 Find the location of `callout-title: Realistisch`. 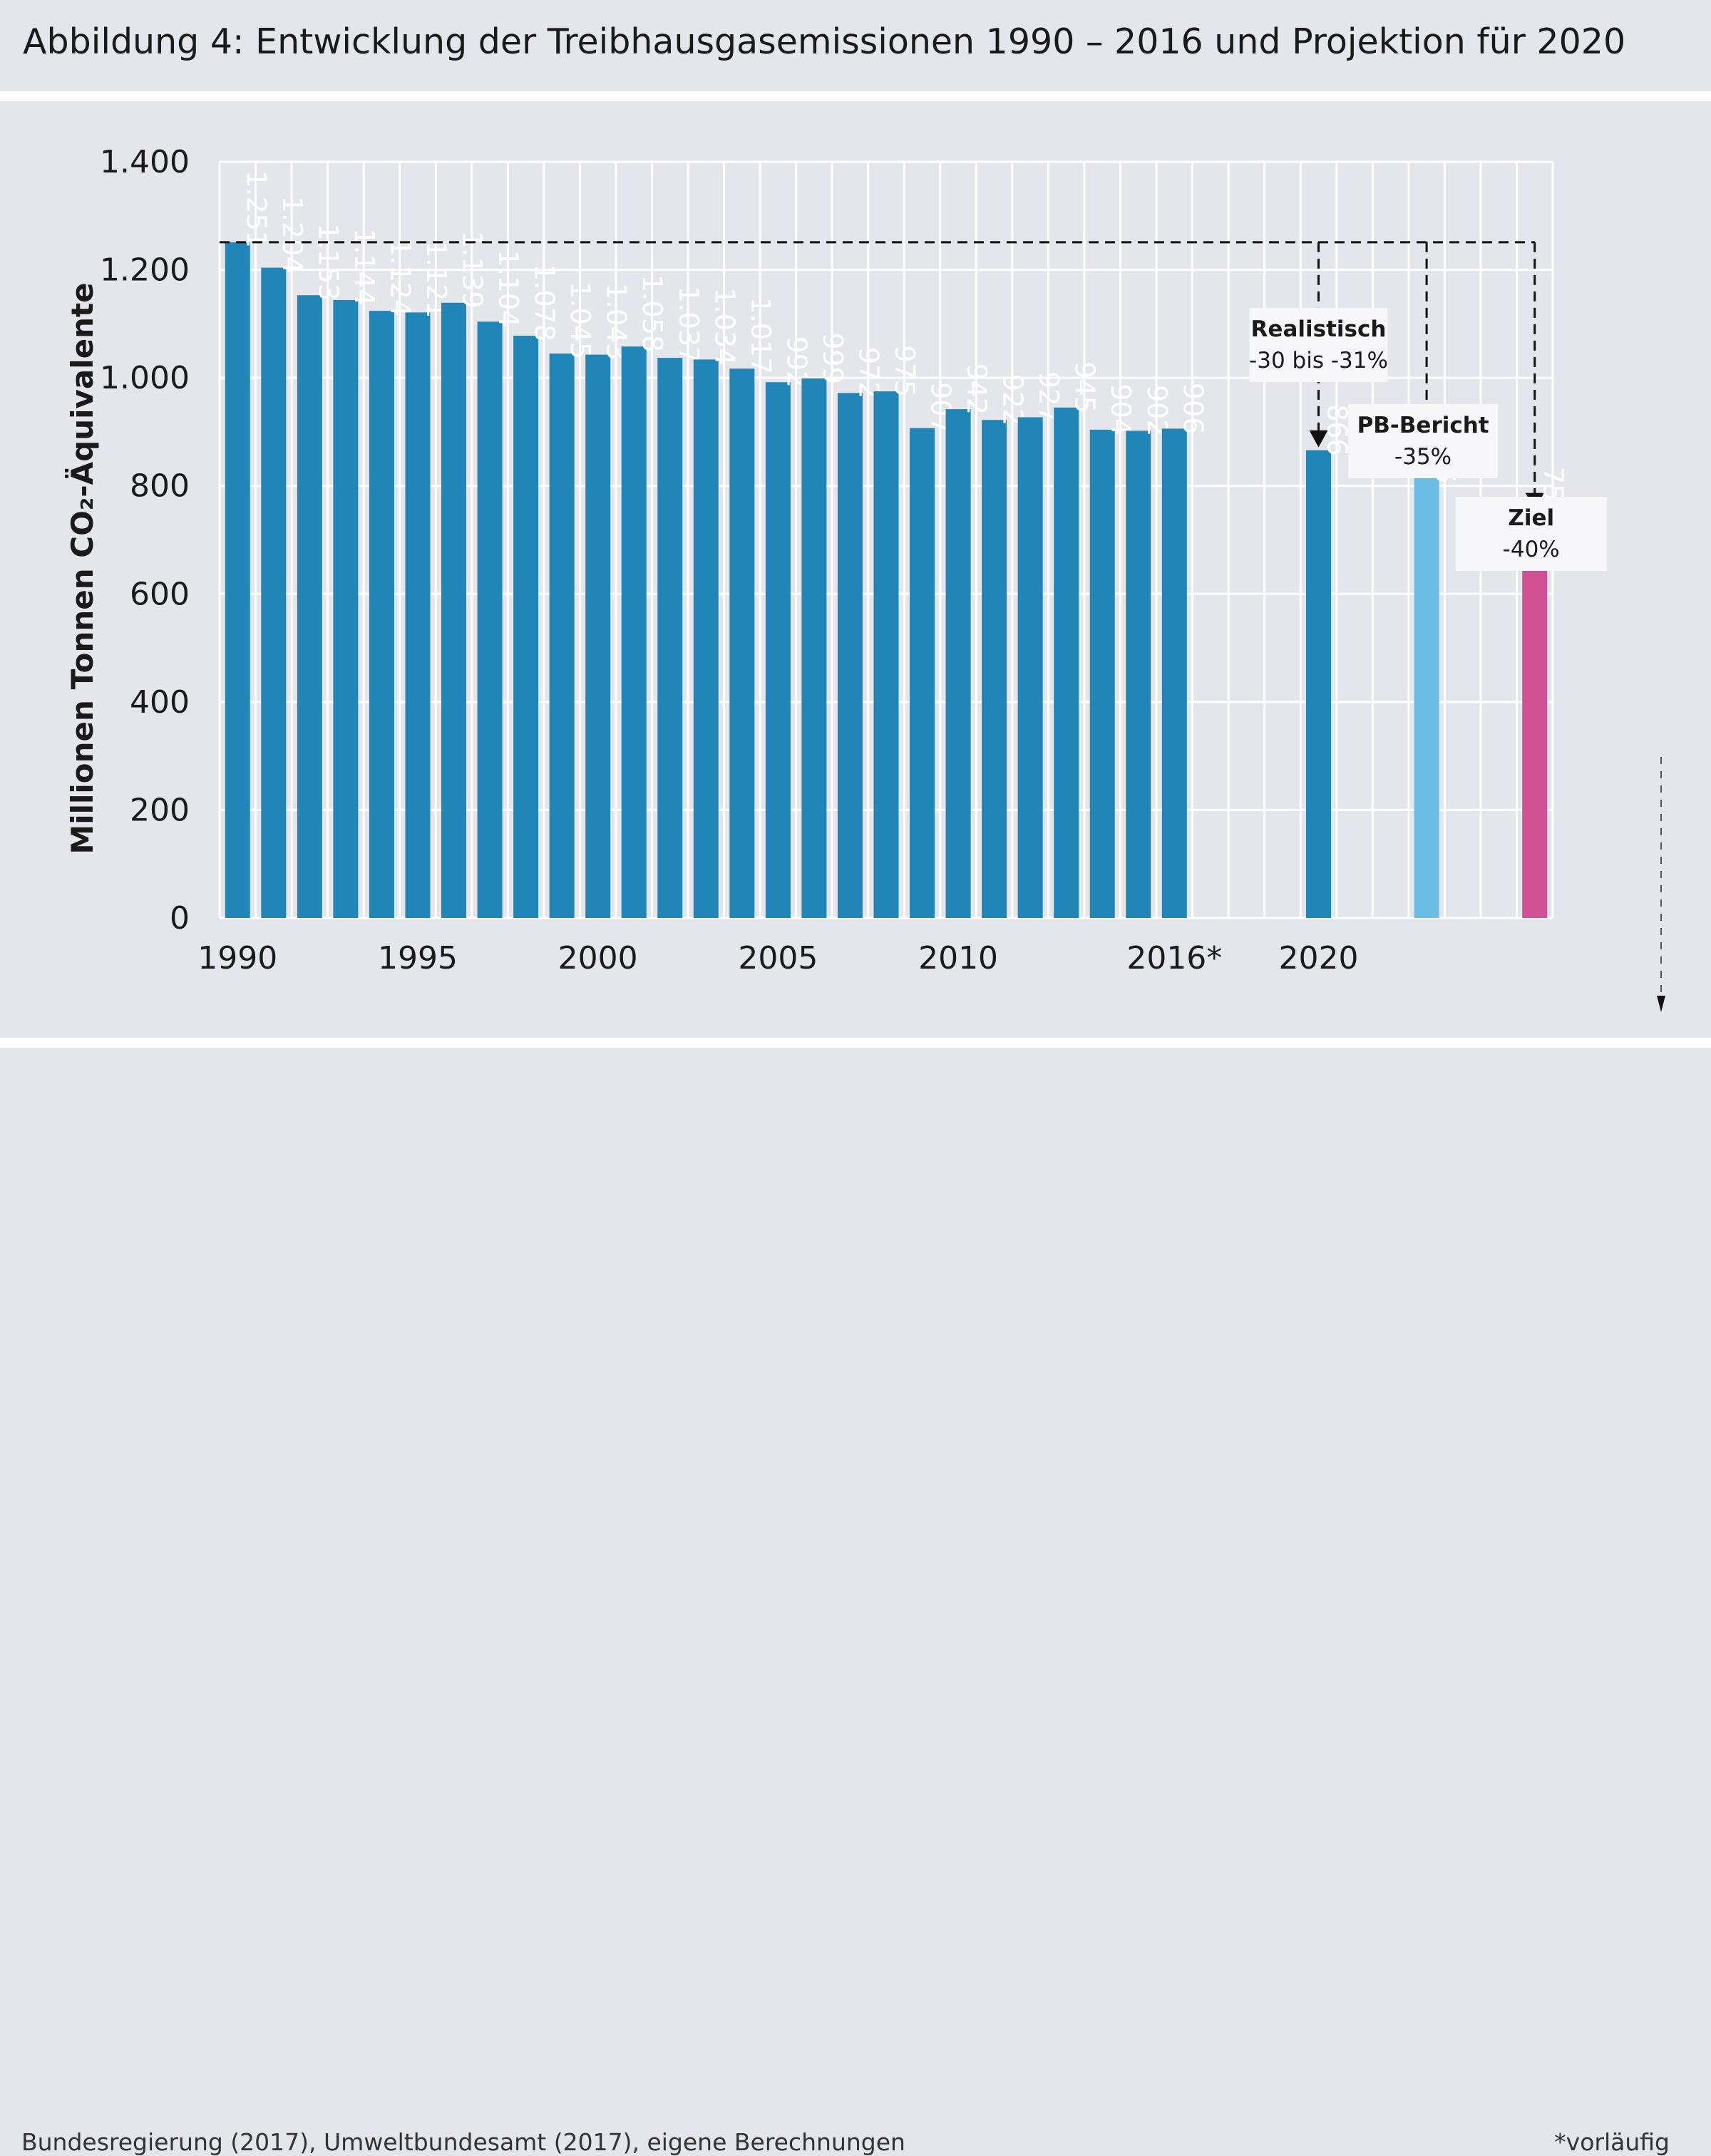

callout-title: Realistisch is located at coordinates (1319, 329).